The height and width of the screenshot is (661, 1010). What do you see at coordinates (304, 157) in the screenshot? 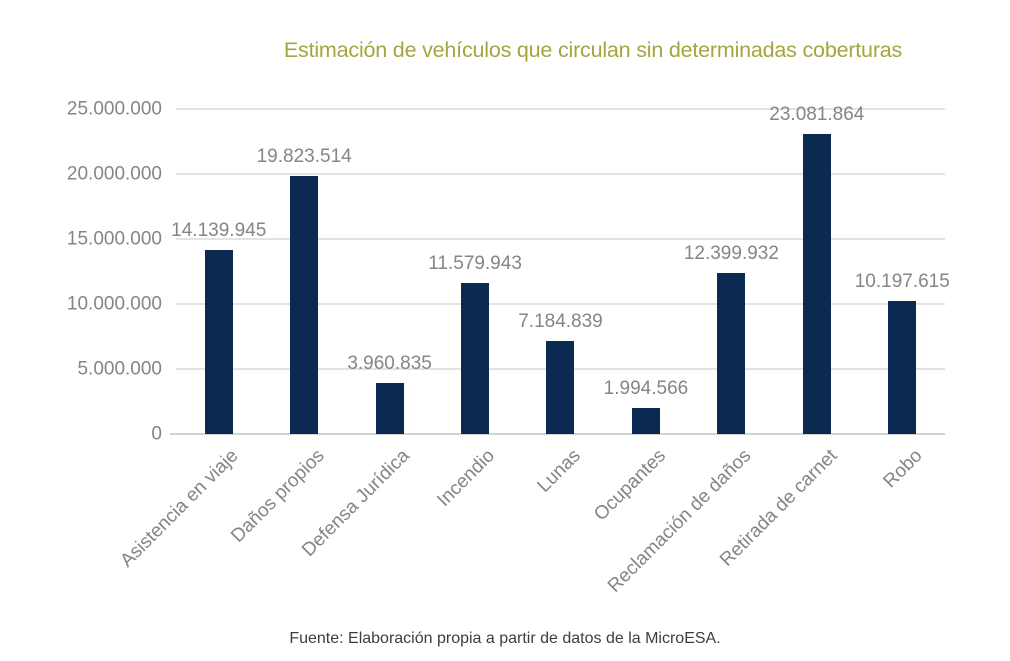
I see `bar-value-label: 19.823.514` at bounding box center [304, 157].